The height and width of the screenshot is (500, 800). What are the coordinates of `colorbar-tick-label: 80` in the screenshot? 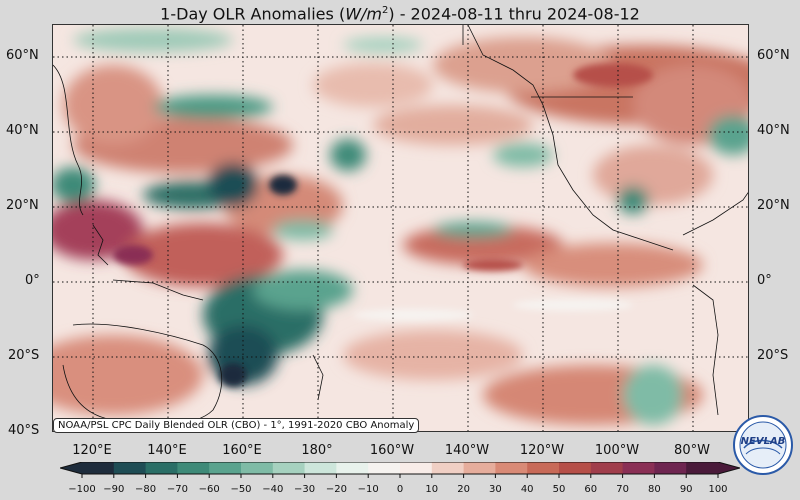 It's located at (654, 489).